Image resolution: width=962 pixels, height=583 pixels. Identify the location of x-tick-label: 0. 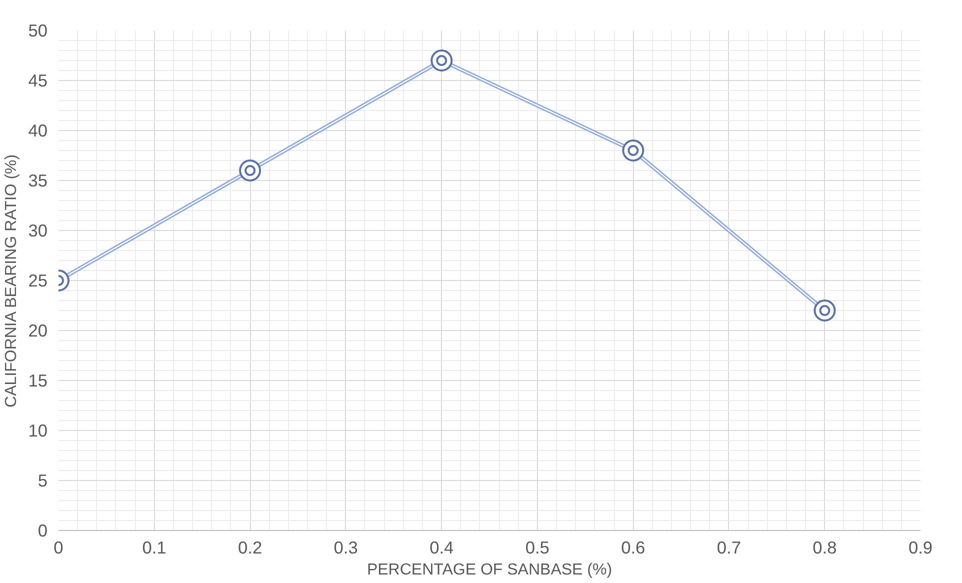
(59, 548).